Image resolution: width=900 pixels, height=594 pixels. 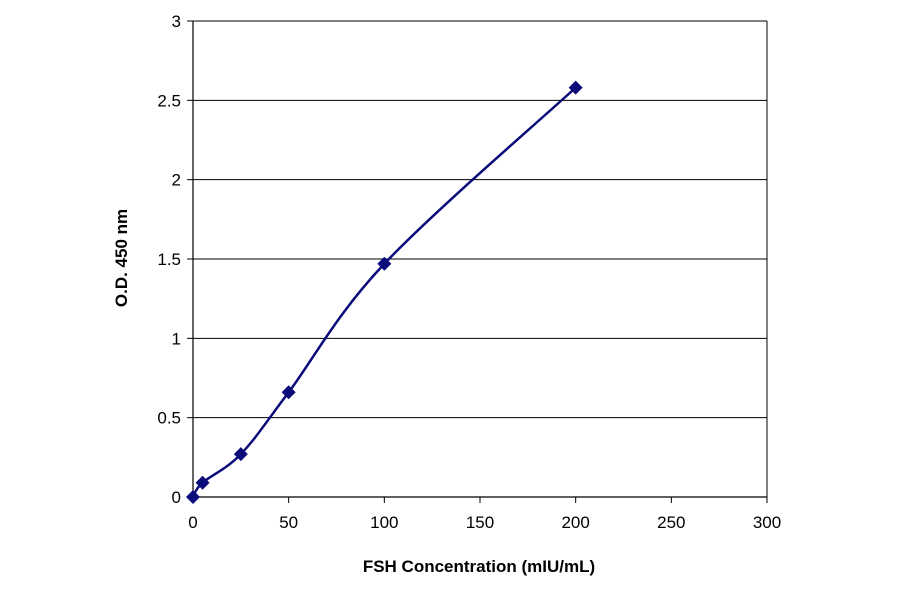 I want to click on y-tick-label: 2, so click(x=176, y=180).